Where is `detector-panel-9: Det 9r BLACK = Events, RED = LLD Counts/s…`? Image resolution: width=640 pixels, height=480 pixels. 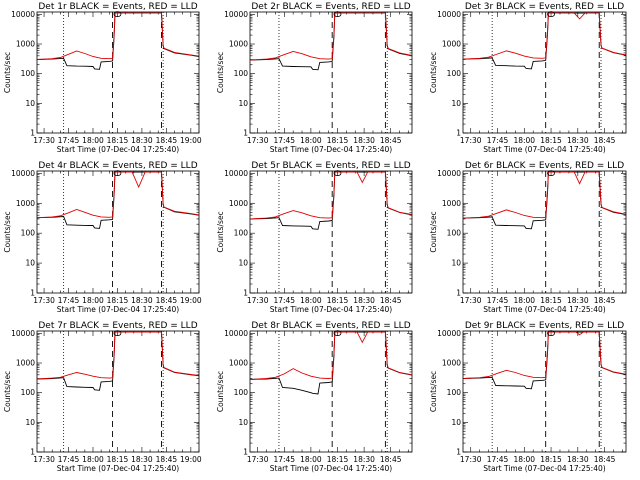 detector-panel-9: Det 9r BLACK = Events, RED = LLD Counts/s… is located at coordinates (528, 397).